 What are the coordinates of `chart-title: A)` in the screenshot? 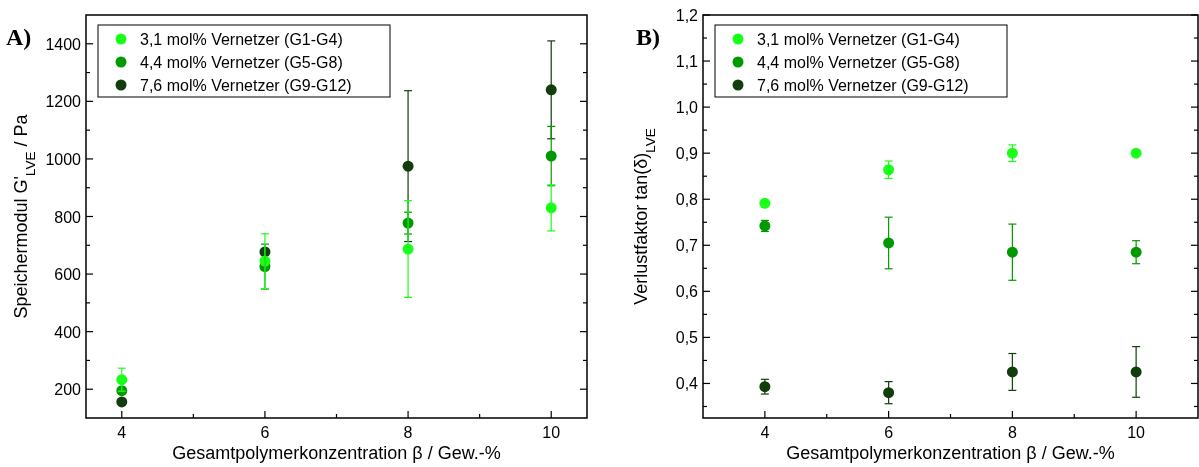 It's located at (19, 37).